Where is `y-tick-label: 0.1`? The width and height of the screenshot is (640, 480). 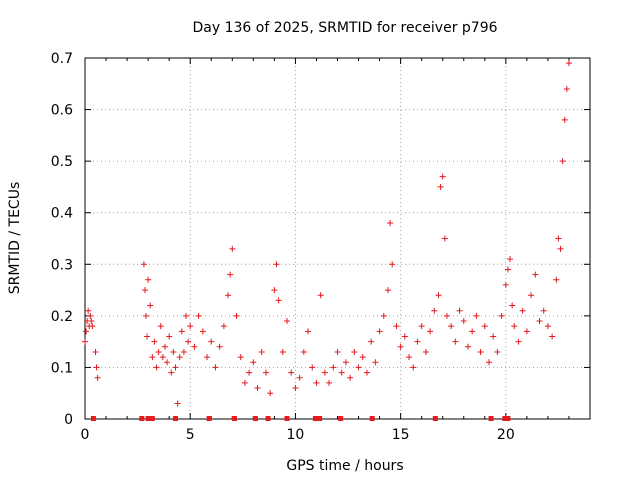 y-tick-label: 0.1 is located at coordinates (62, 368).